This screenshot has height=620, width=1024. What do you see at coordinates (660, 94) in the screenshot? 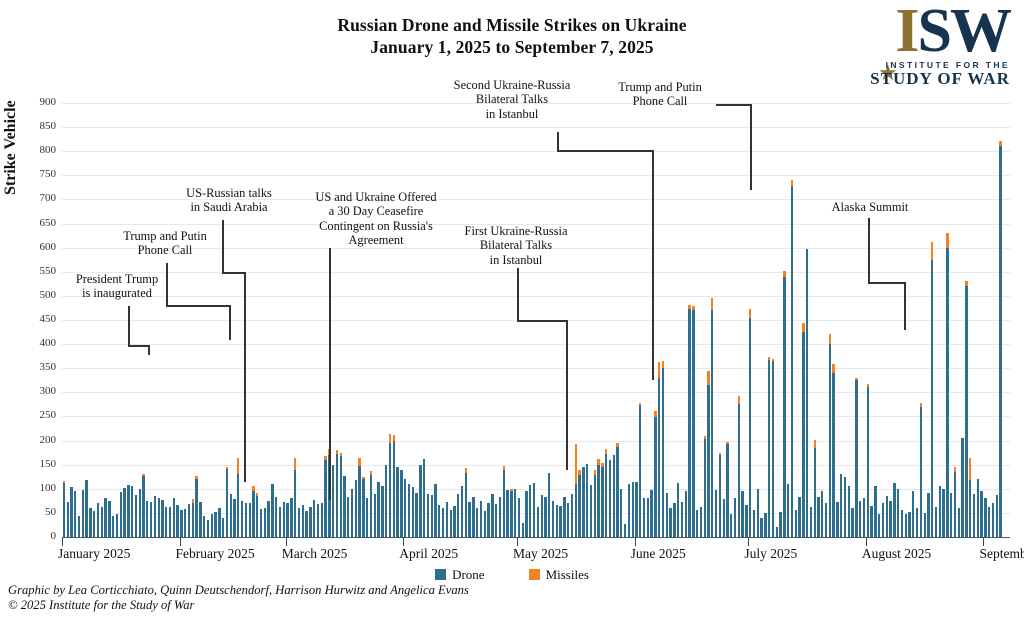
I see `annotation-label-trump-putin-call-2: Trump and Putin Phone Call` at bounding box center [660, 94].